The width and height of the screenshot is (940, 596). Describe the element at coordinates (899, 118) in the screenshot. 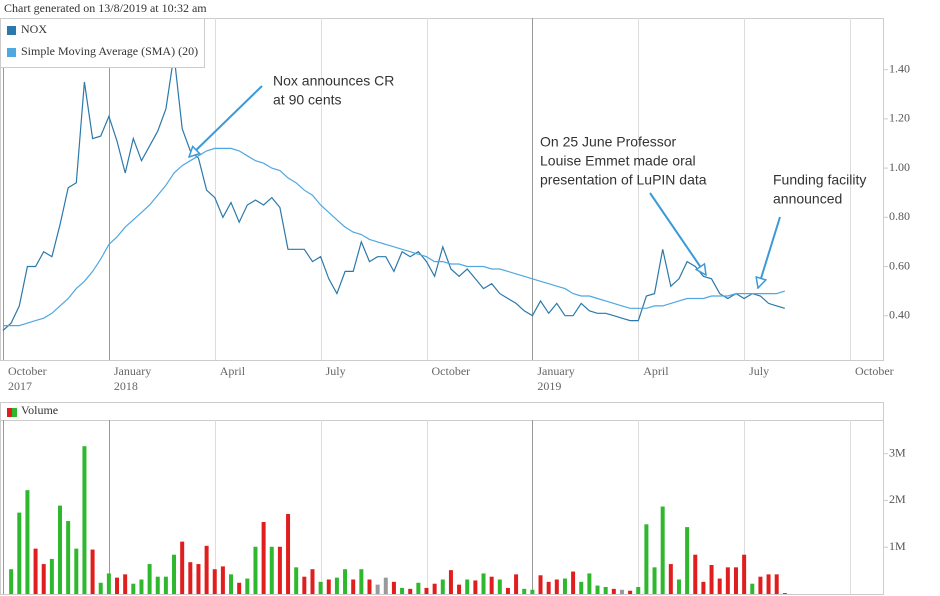

I see `y-tick-label: 1.20` at that location.